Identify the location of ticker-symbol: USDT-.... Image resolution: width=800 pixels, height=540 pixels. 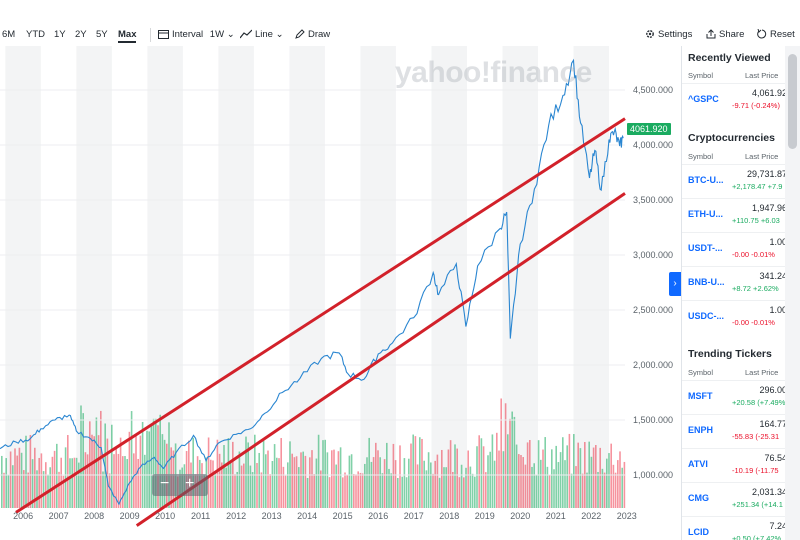
(705, 248).